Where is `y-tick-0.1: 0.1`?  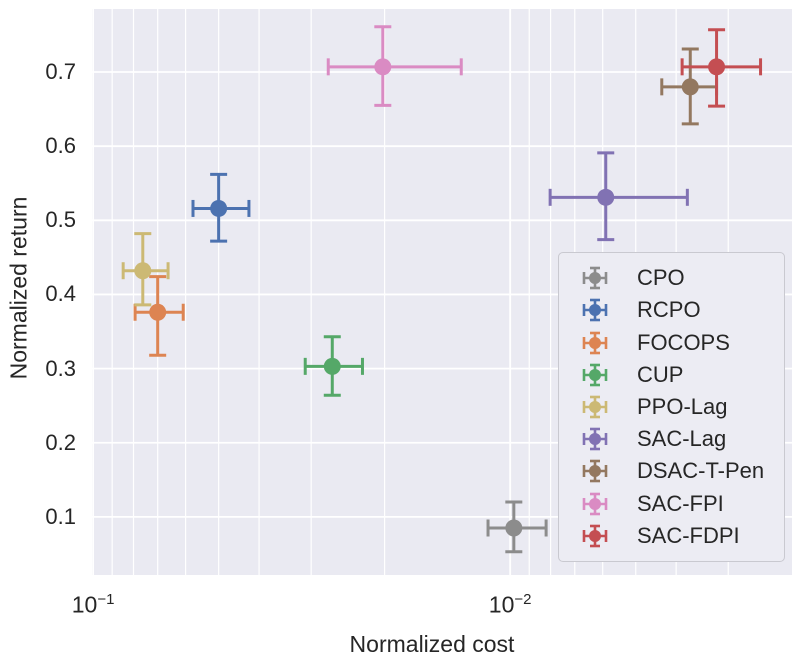
y-tick-0.1: 0.1 is located at coordinates (60, 516).